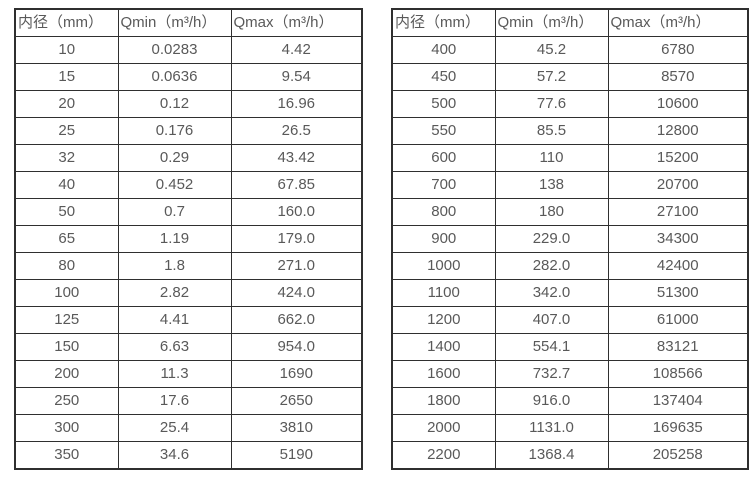 The height and width of the screenshot is (483, 750). Describe the element at coordinates (296, 266) in the screenshot. I see `table-cell: 271.0` at that location.